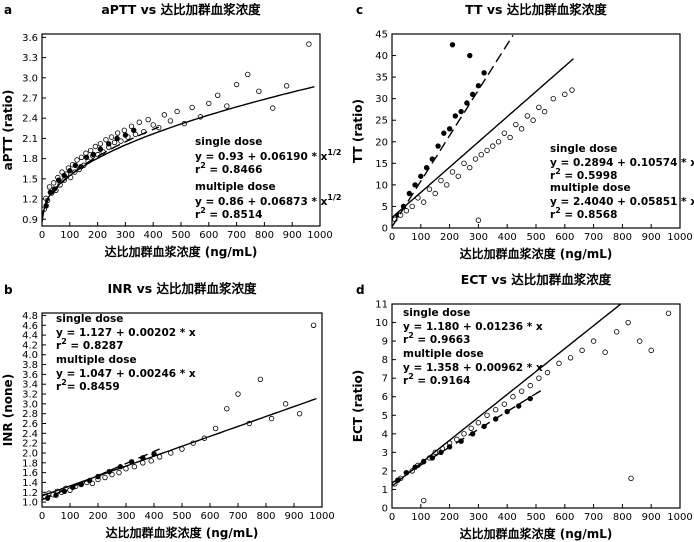  Describe the element at coordinates (30, 453) in the screenshot. I see `y-tick-label: 2.0` at that location.